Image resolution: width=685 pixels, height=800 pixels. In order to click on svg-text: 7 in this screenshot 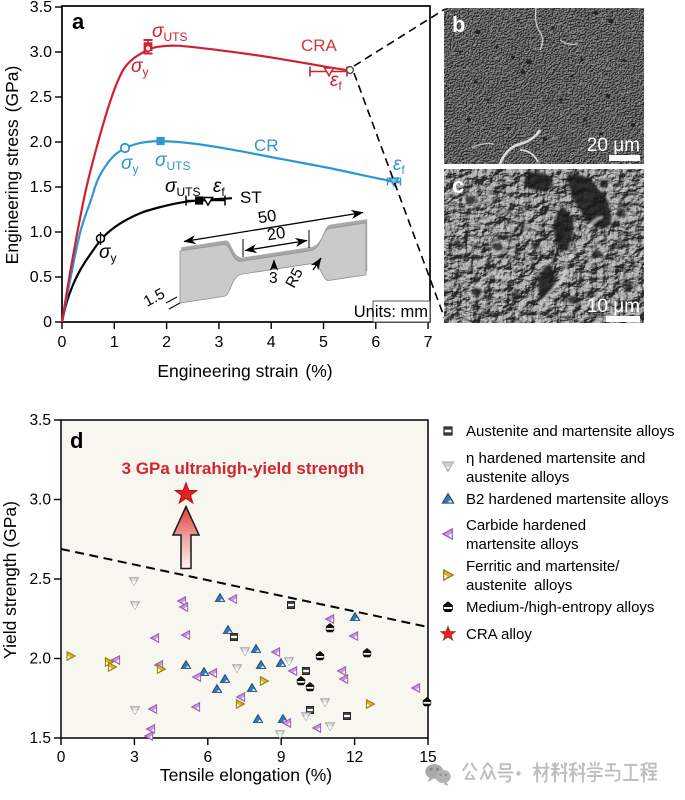, I will do `click(428, 342)`.